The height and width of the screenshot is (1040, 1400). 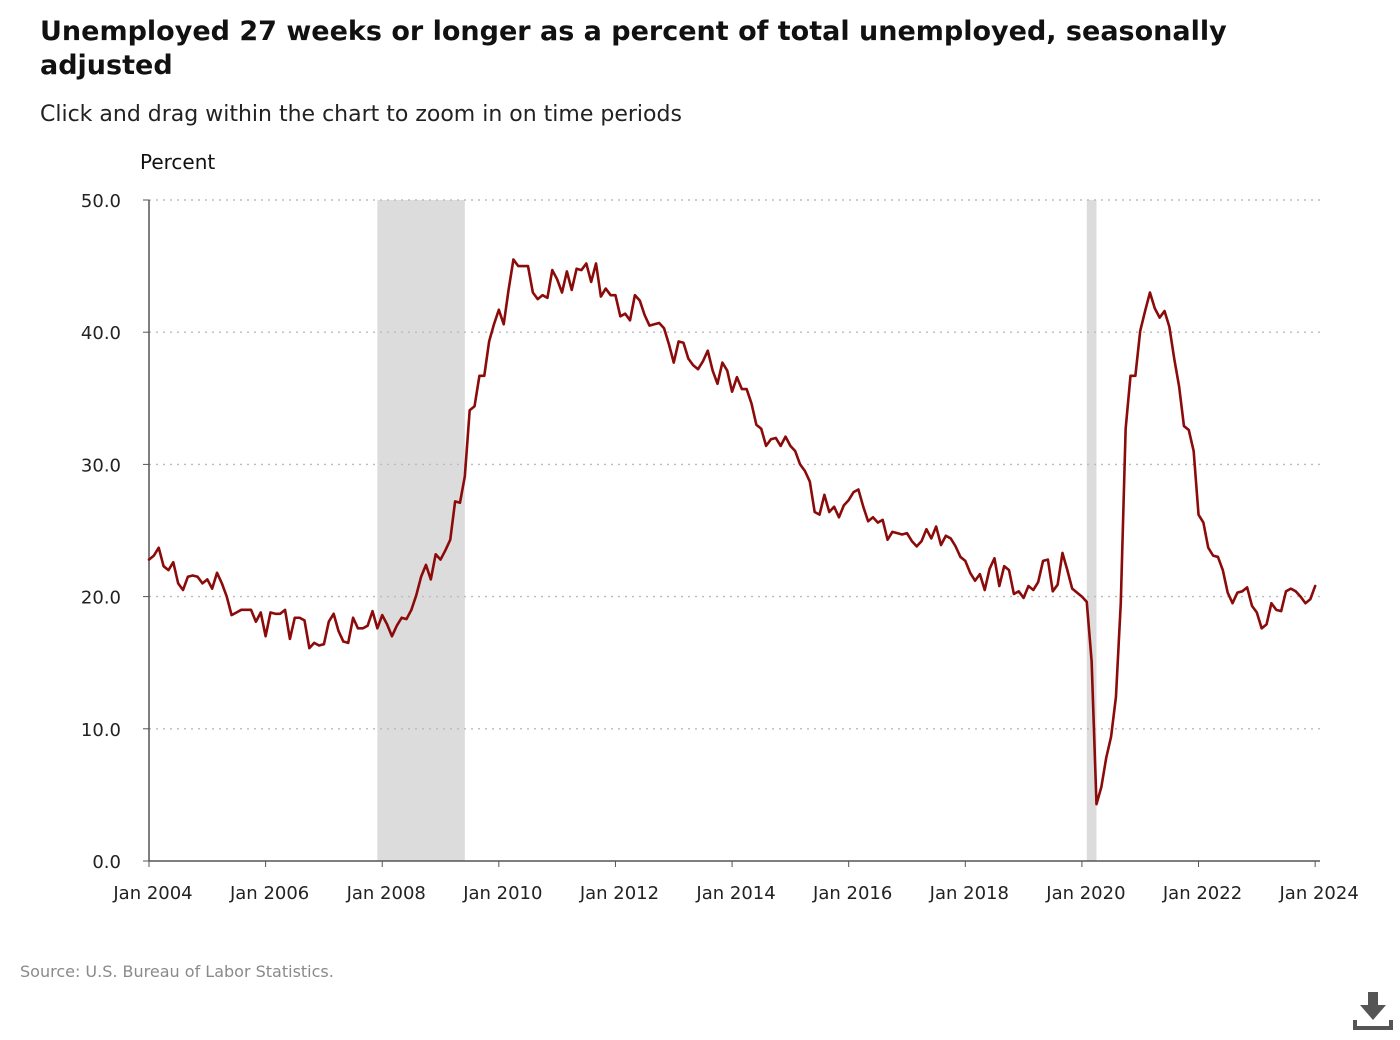 I want to click on x-tick-label: Jan 2024, so click(x=1319, y=893).